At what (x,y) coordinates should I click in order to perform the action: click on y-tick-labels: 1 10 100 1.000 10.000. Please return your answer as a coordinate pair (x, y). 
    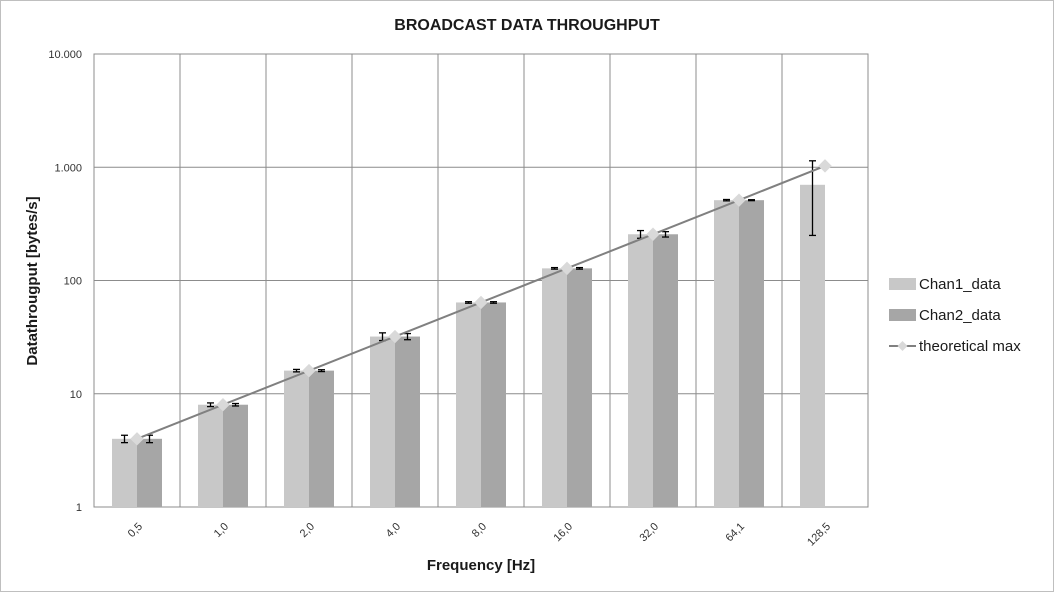
    Looking at the image, I should click on (65, 281).